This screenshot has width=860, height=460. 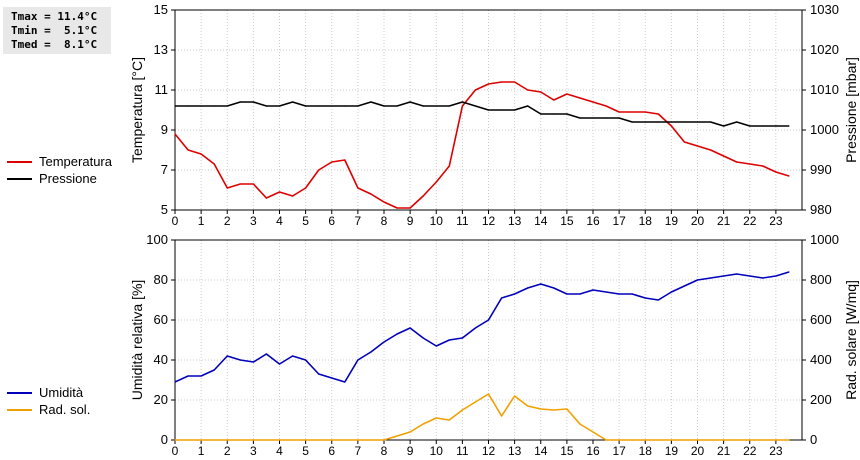 What do you see at coordinates (157, 239) in the screenshot?
I see `bottom-ytick-label-100: 100` at bounding box center [157, 239].